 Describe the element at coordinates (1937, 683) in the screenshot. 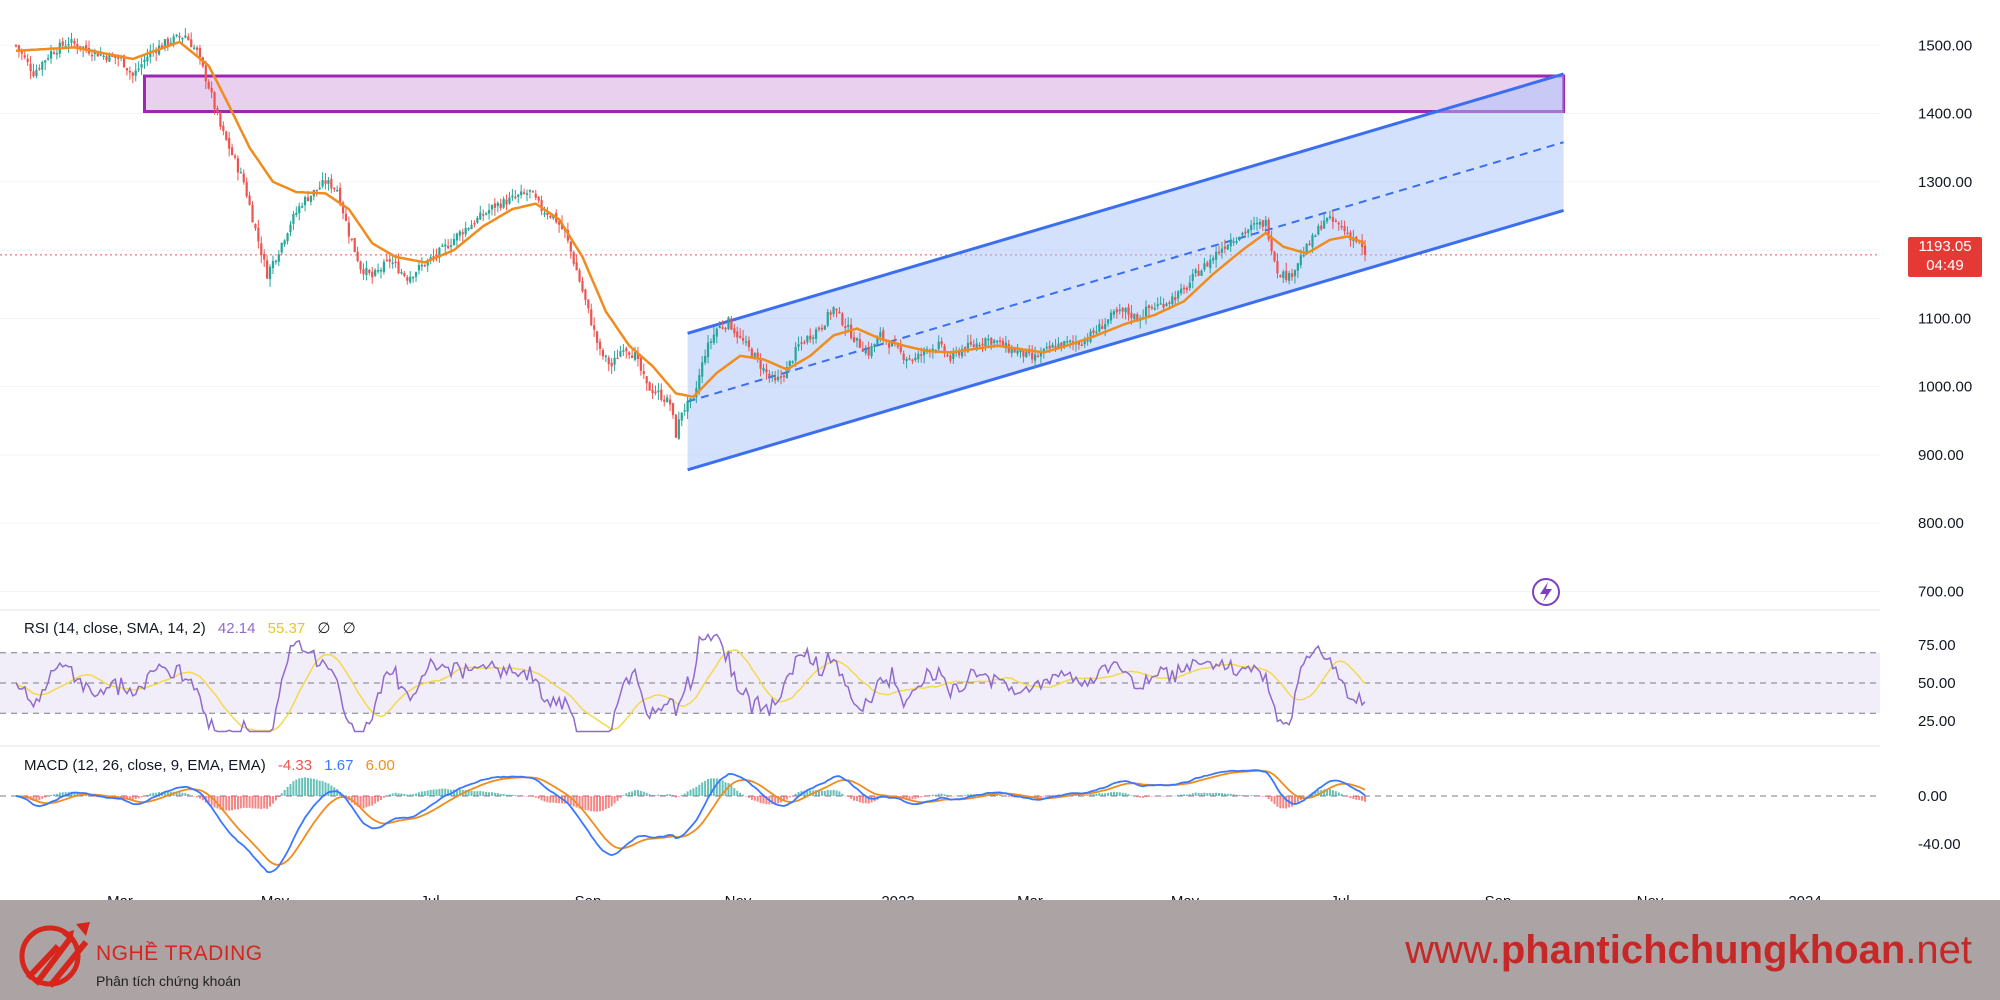

I see `rsi-tick-label: 50.00` at that location.